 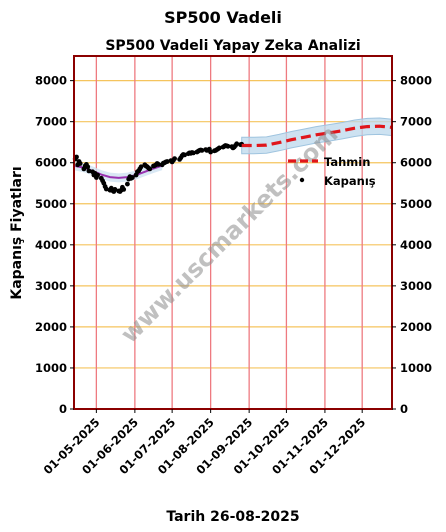 I want to click on chart-suptitle: SP500 Vadeli, so click(x=223, y=17).